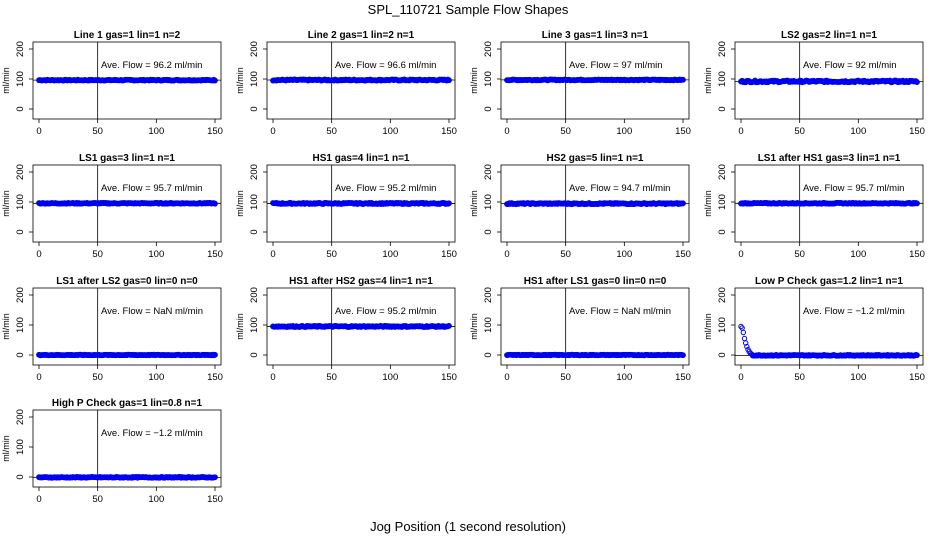 Image resolution: width=936 pixels, height=540 pixels. Describe the element at coordinates (361, 35) in the screenshot. I see `panel-title: Line 2 gas=1 lin=2 n=1` at that location.